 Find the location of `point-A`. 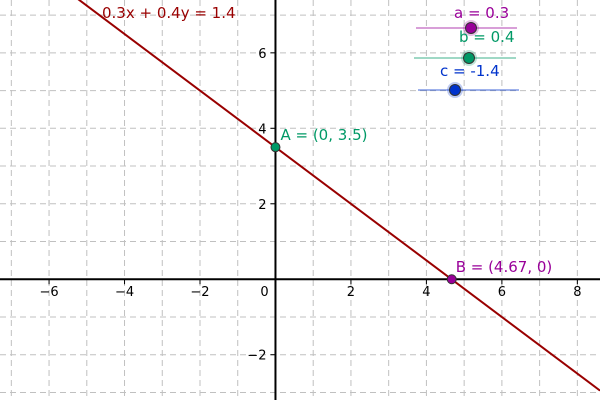

point-A is located at coordinates (275, 147).